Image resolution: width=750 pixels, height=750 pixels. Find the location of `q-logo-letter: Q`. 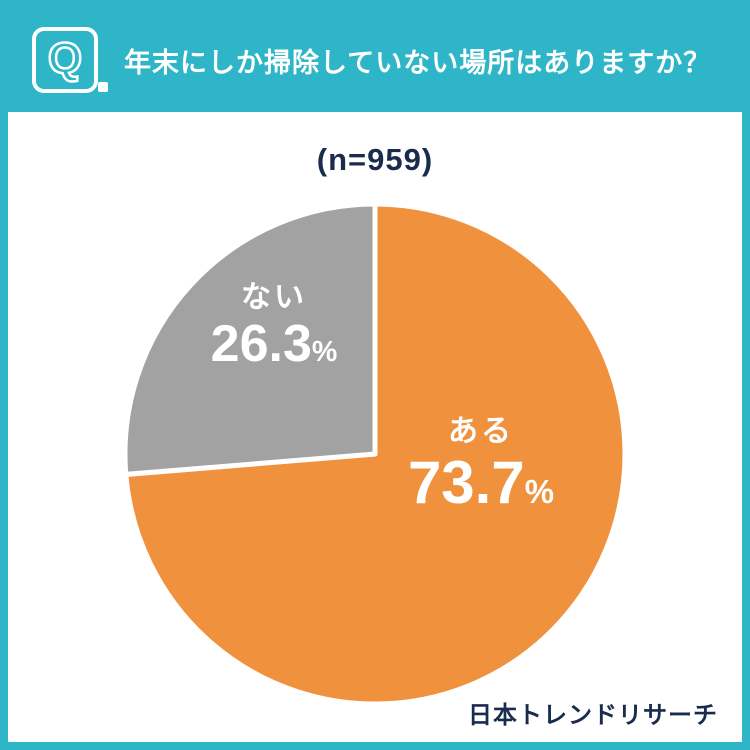

q-logo-letter: Q is located at coordinates (65, 58).